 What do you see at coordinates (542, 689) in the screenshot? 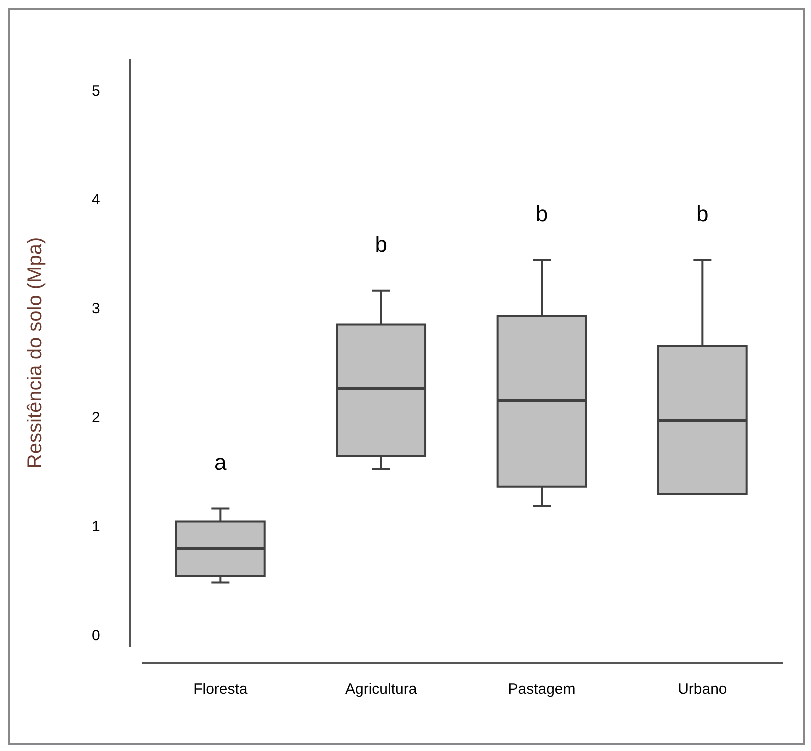
I see `x-tick-label: Pastagem` at bounding box center [542, 689].